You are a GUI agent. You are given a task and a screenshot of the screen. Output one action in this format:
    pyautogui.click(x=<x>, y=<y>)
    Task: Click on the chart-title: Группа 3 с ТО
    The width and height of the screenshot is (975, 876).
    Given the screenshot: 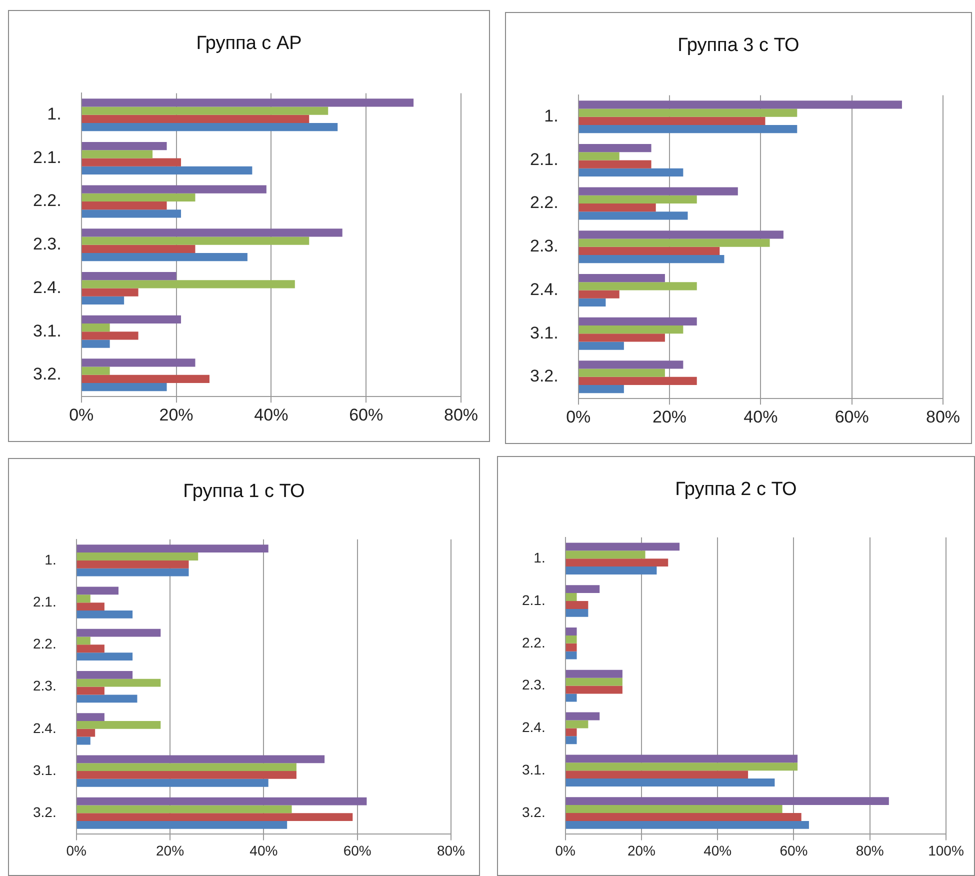 What is the action you would take?
    pyautogui.click(x=738, y=46)
    